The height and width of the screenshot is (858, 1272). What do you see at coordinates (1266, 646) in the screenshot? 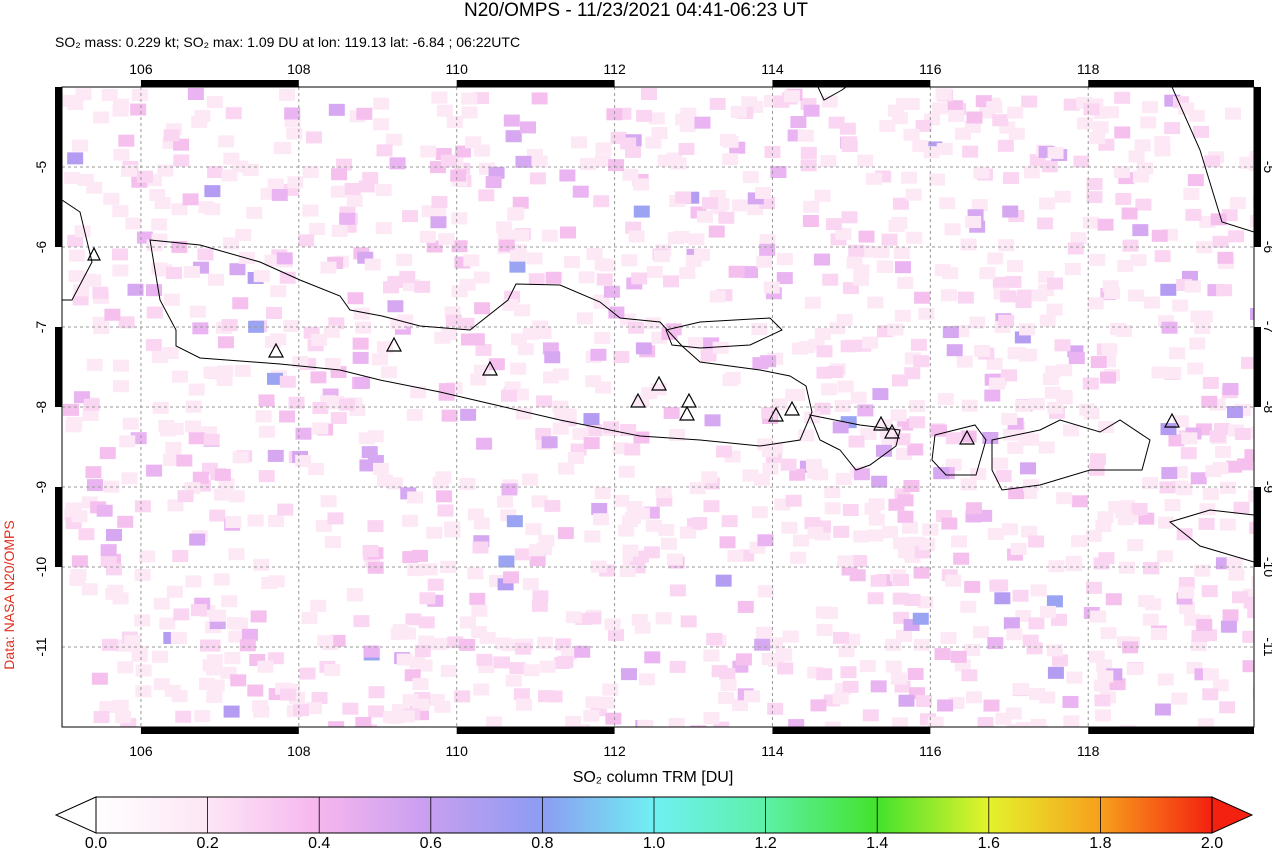
I see `y-tick-label: -11` at bounding box center [1266, 646].